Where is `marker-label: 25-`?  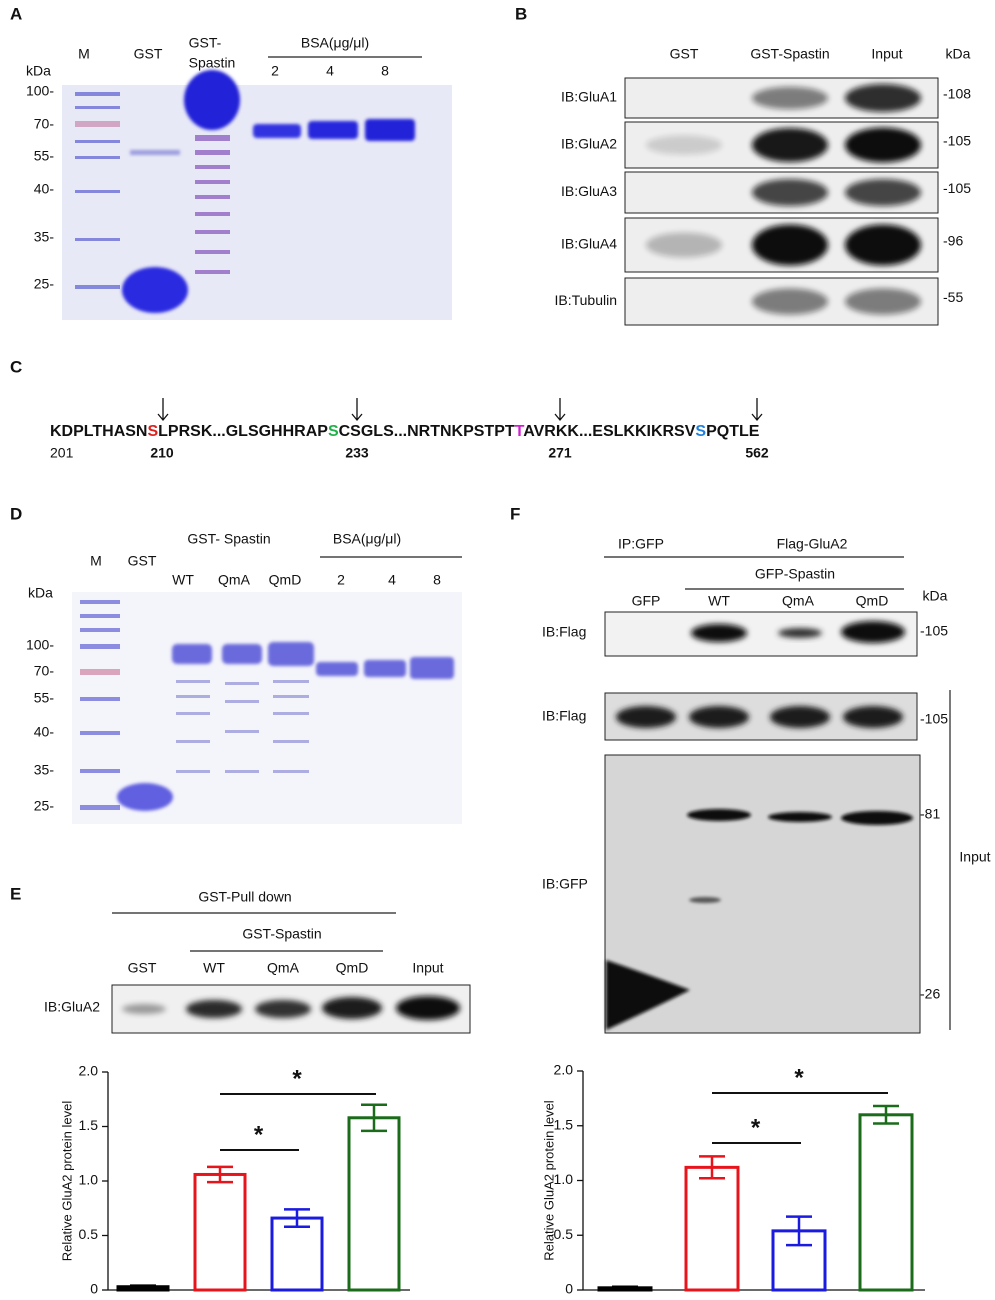 marker-label: 25- is located at coordinates (44, 284).